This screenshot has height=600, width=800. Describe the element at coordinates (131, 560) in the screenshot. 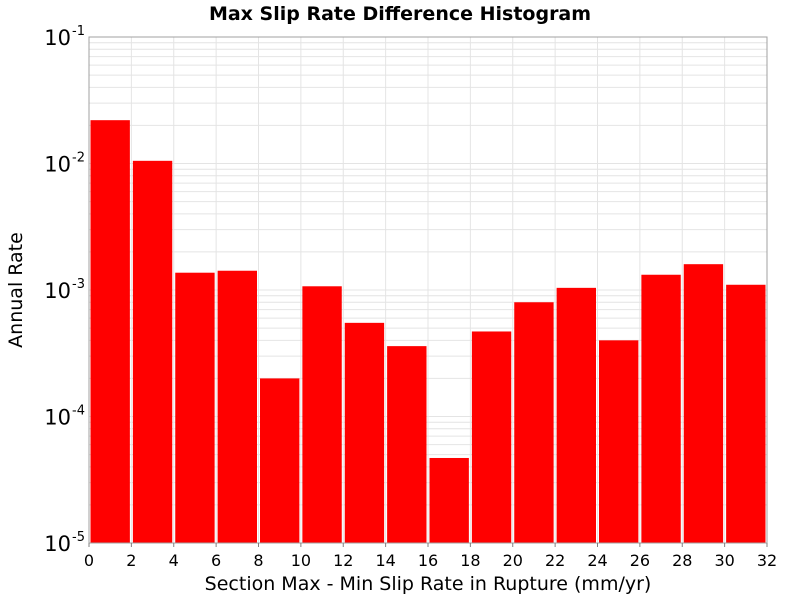

I see `x-tick-label: 2` at that location.